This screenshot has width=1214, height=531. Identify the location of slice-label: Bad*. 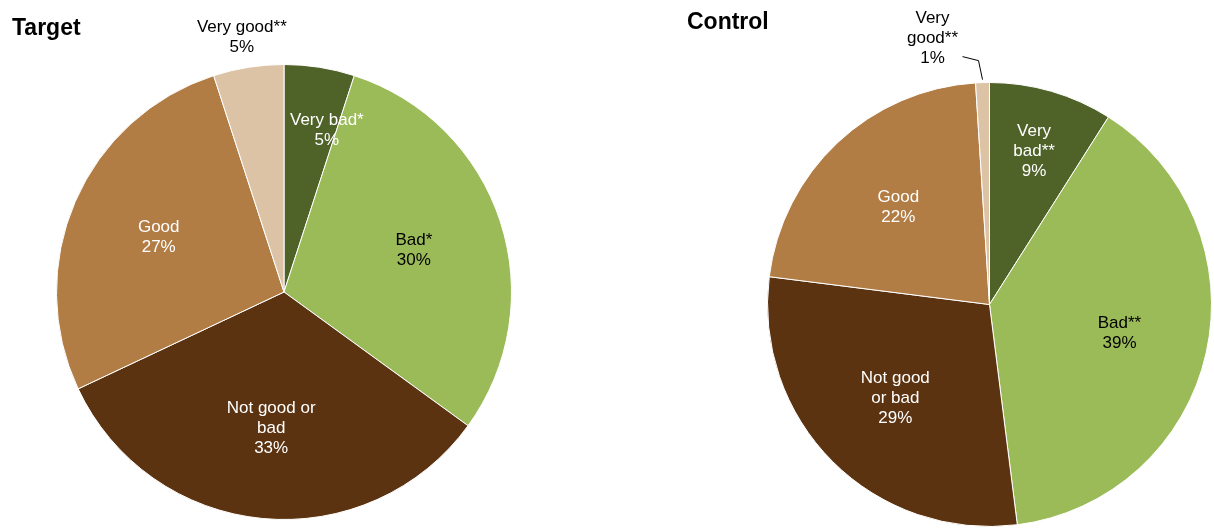
(414, 239).